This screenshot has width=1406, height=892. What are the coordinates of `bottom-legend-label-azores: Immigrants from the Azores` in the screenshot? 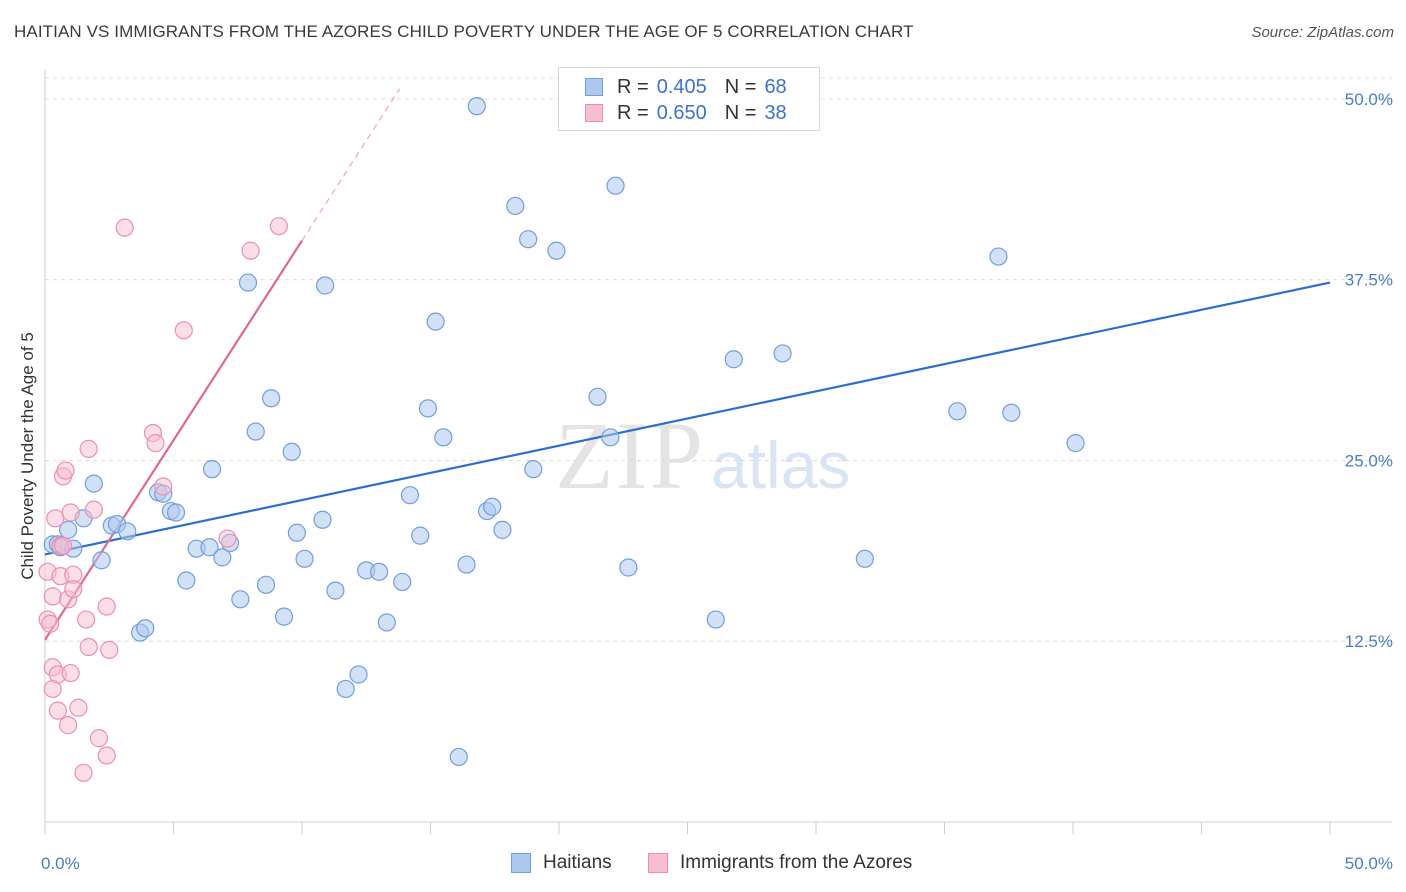 It's located at (796, 862).